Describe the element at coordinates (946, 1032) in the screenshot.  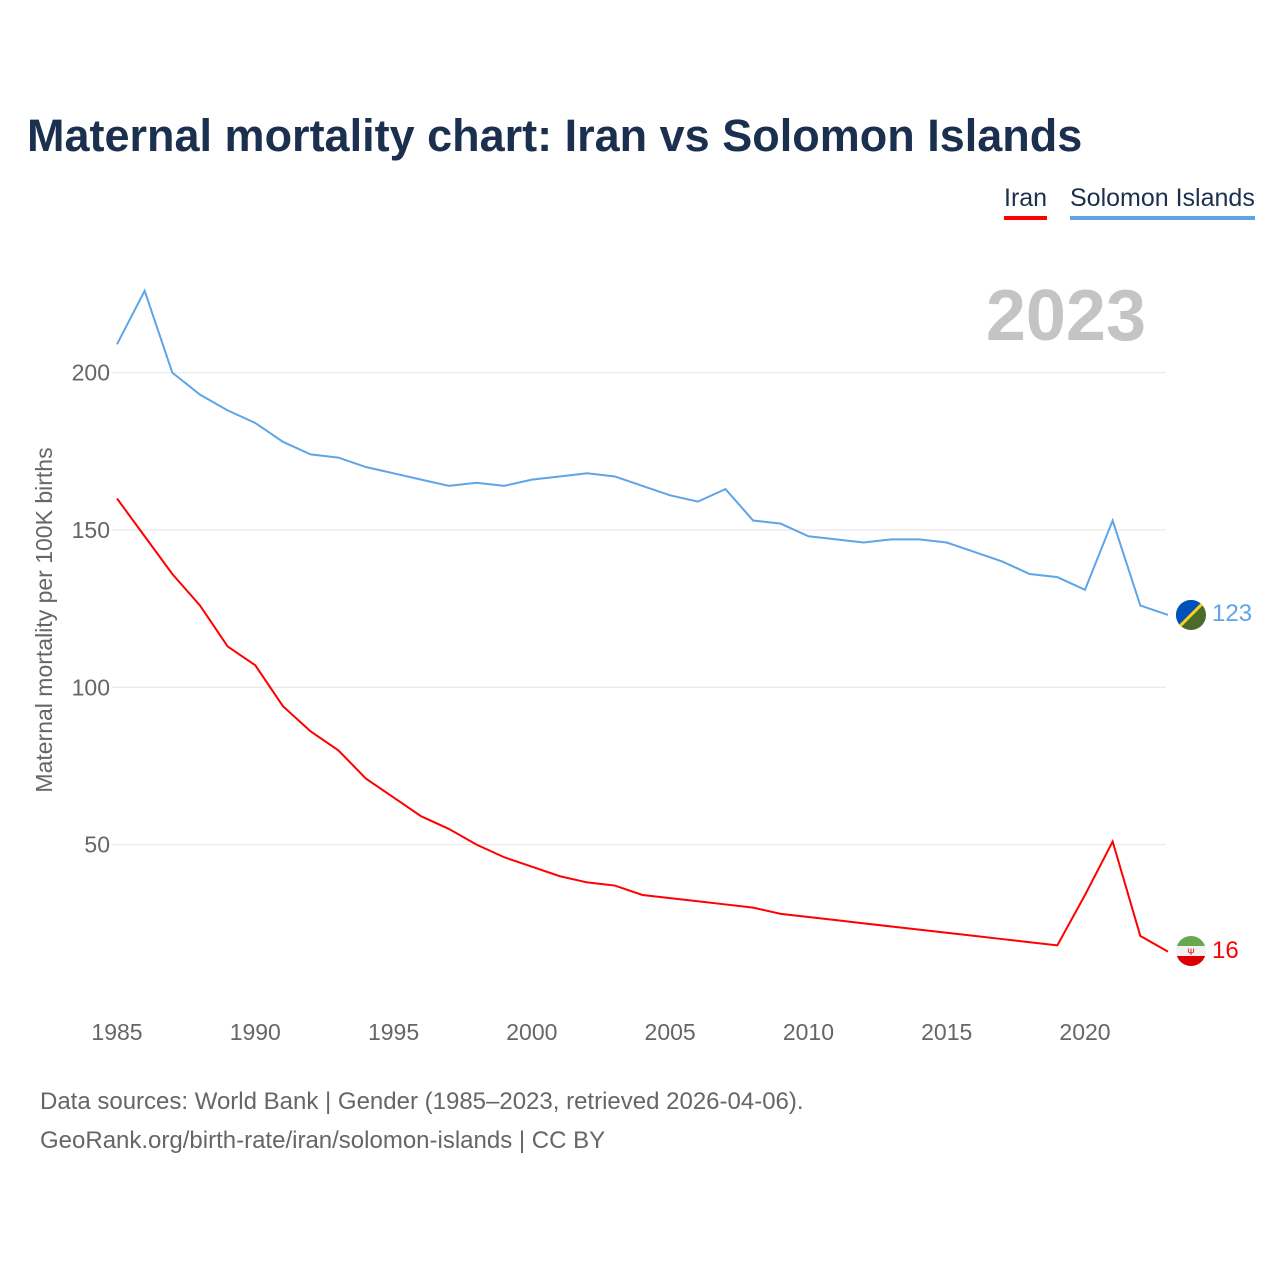
I see `x-tick-label: 2015` at that location.